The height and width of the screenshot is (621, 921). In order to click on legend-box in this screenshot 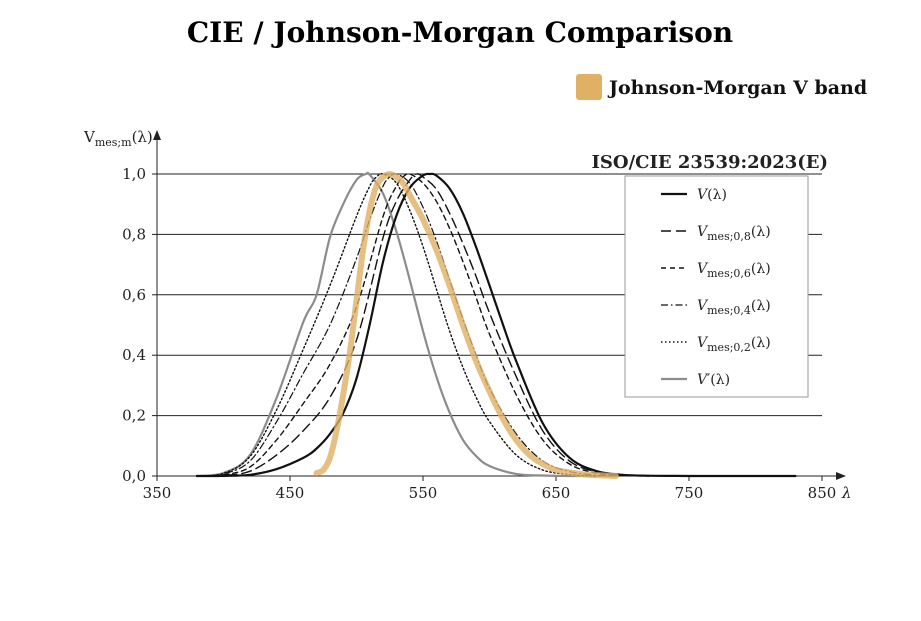, I will do `click(716, 286)`.